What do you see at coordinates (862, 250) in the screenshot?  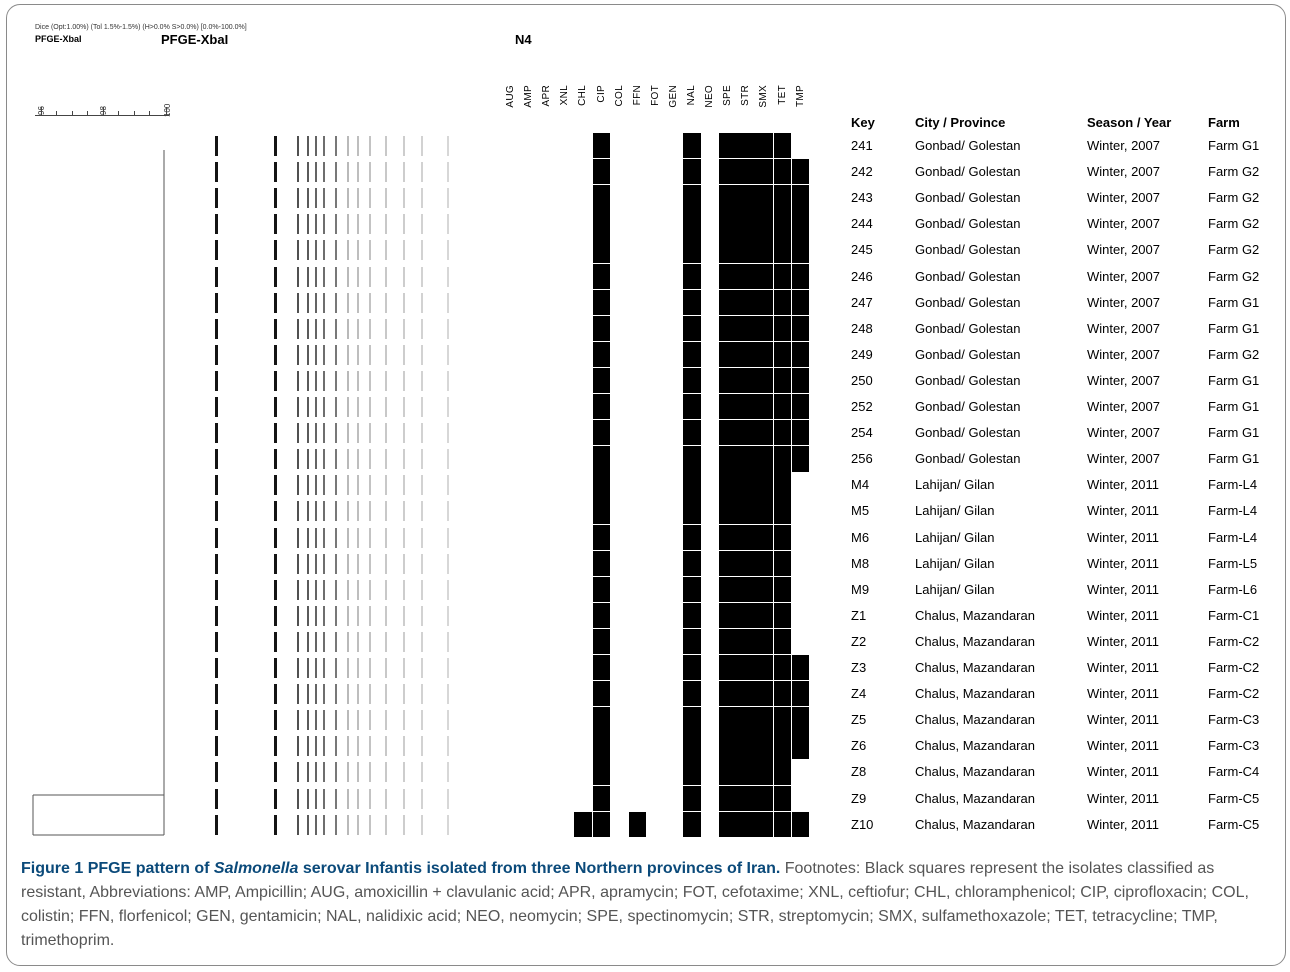 I see `isolate-key: 245` at bounding box center [862, 250].